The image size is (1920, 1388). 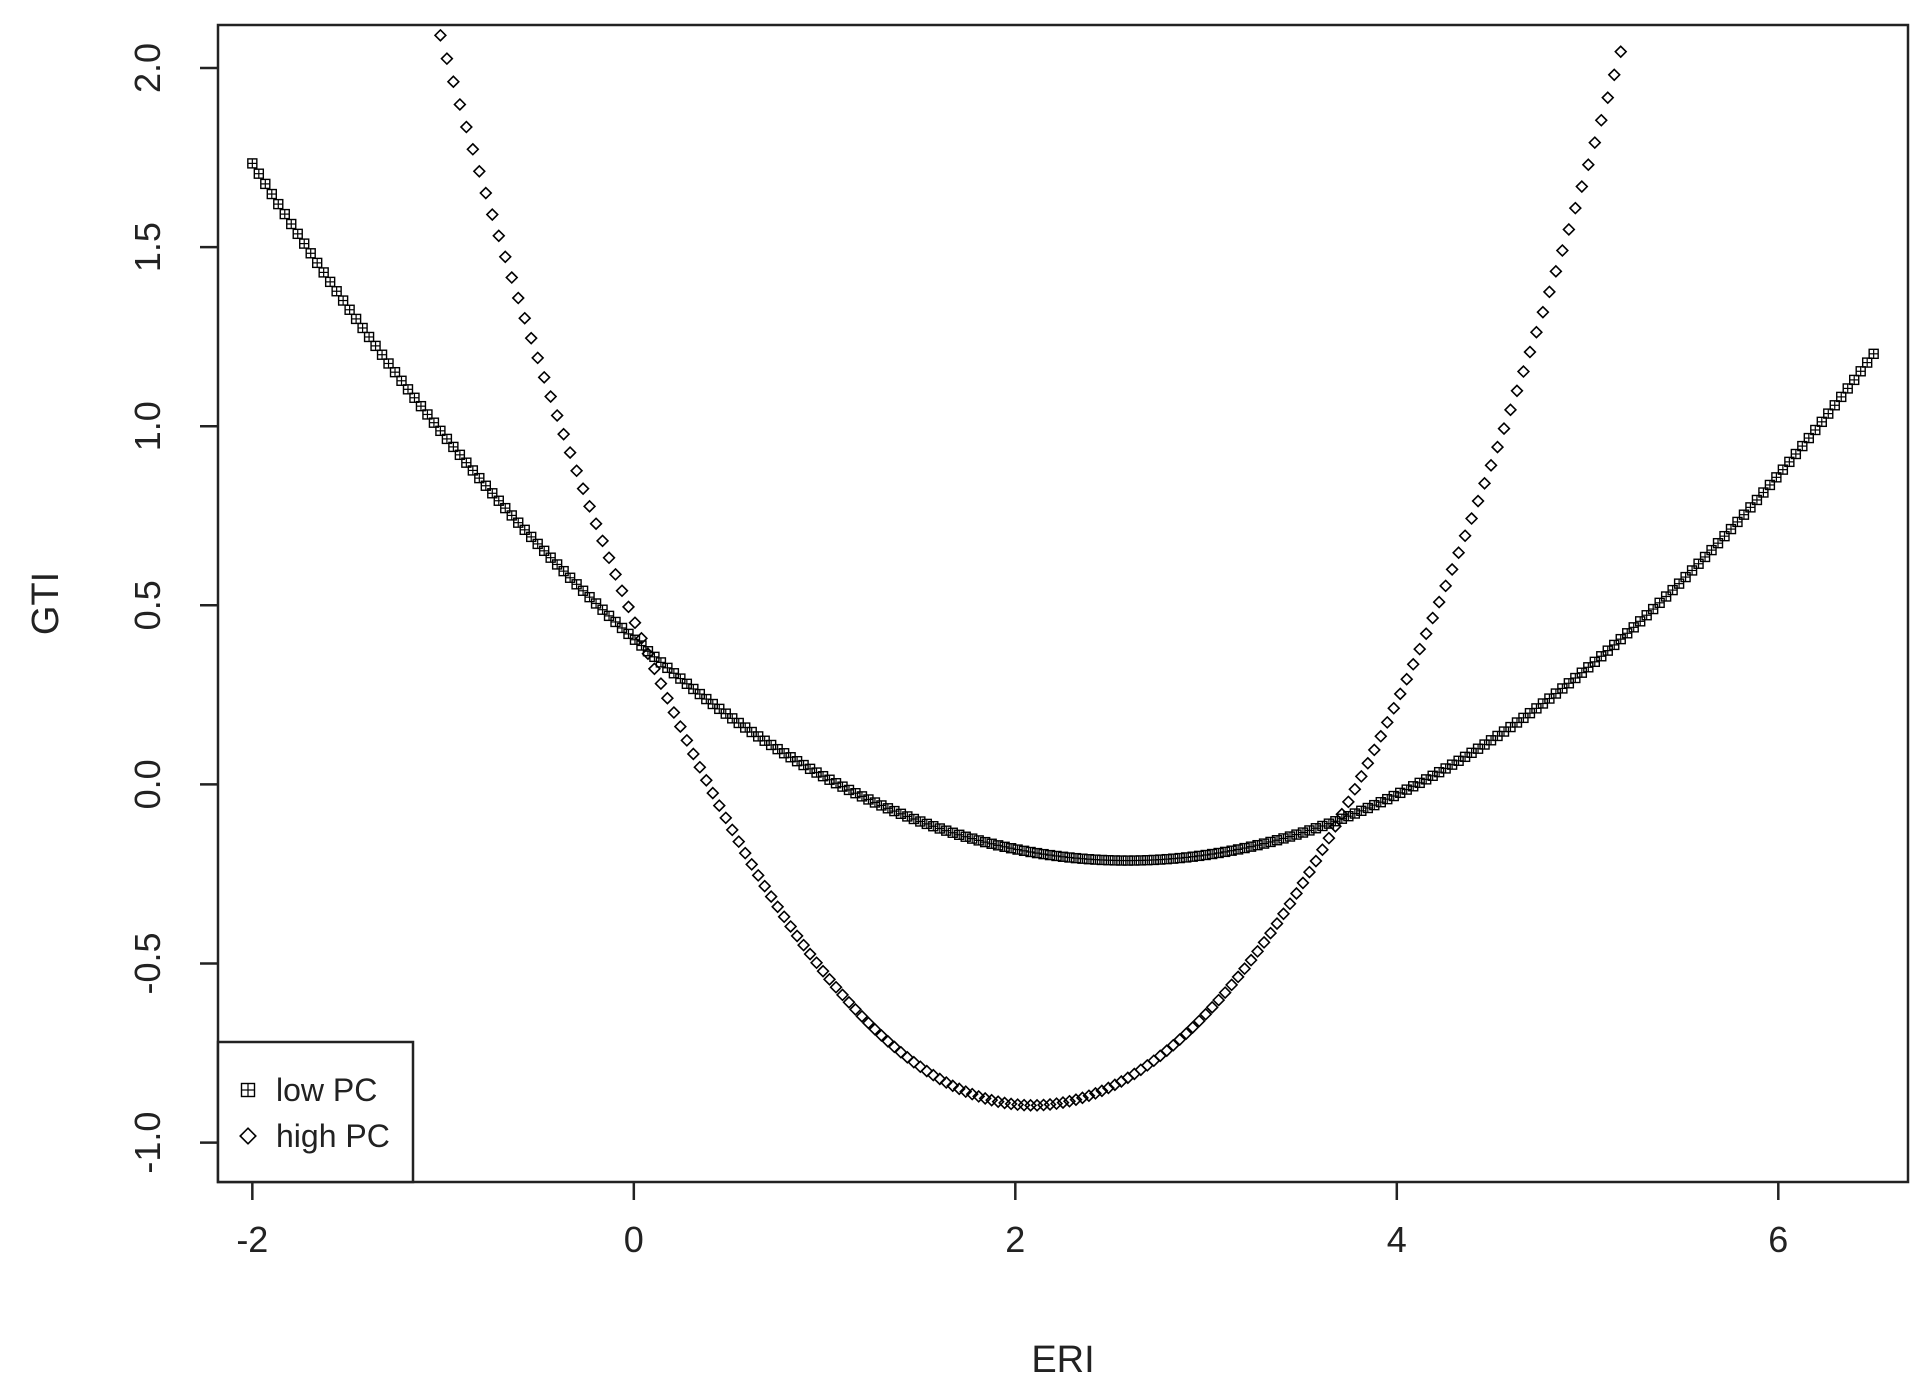 I want to click on legend-box, so click(x=315, y=1112).